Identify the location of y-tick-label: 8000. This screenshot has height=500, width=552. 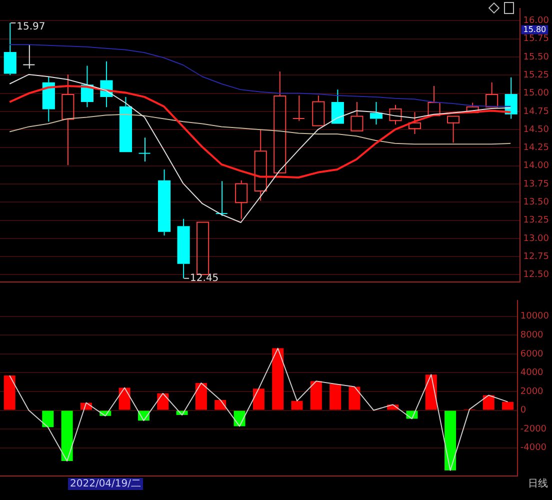
(532, 335).